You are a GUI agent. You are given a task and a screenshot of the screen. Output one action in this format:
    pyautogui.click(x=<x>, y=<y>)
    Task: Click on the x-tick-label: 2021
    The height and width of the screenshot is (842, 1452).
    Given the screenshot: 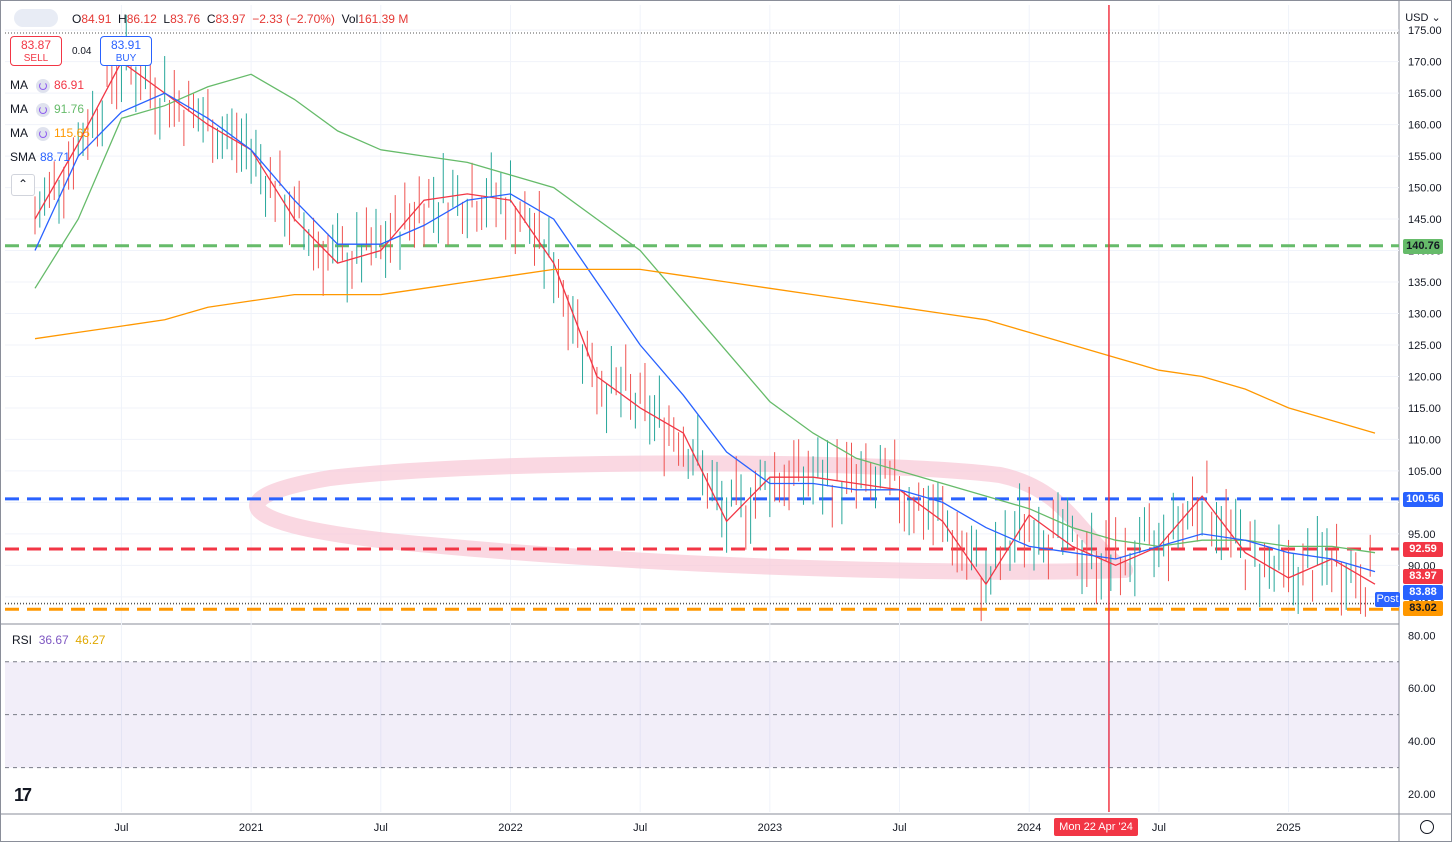 What is the action you would take?
    pyautogui.click(x=251, y=828)
    